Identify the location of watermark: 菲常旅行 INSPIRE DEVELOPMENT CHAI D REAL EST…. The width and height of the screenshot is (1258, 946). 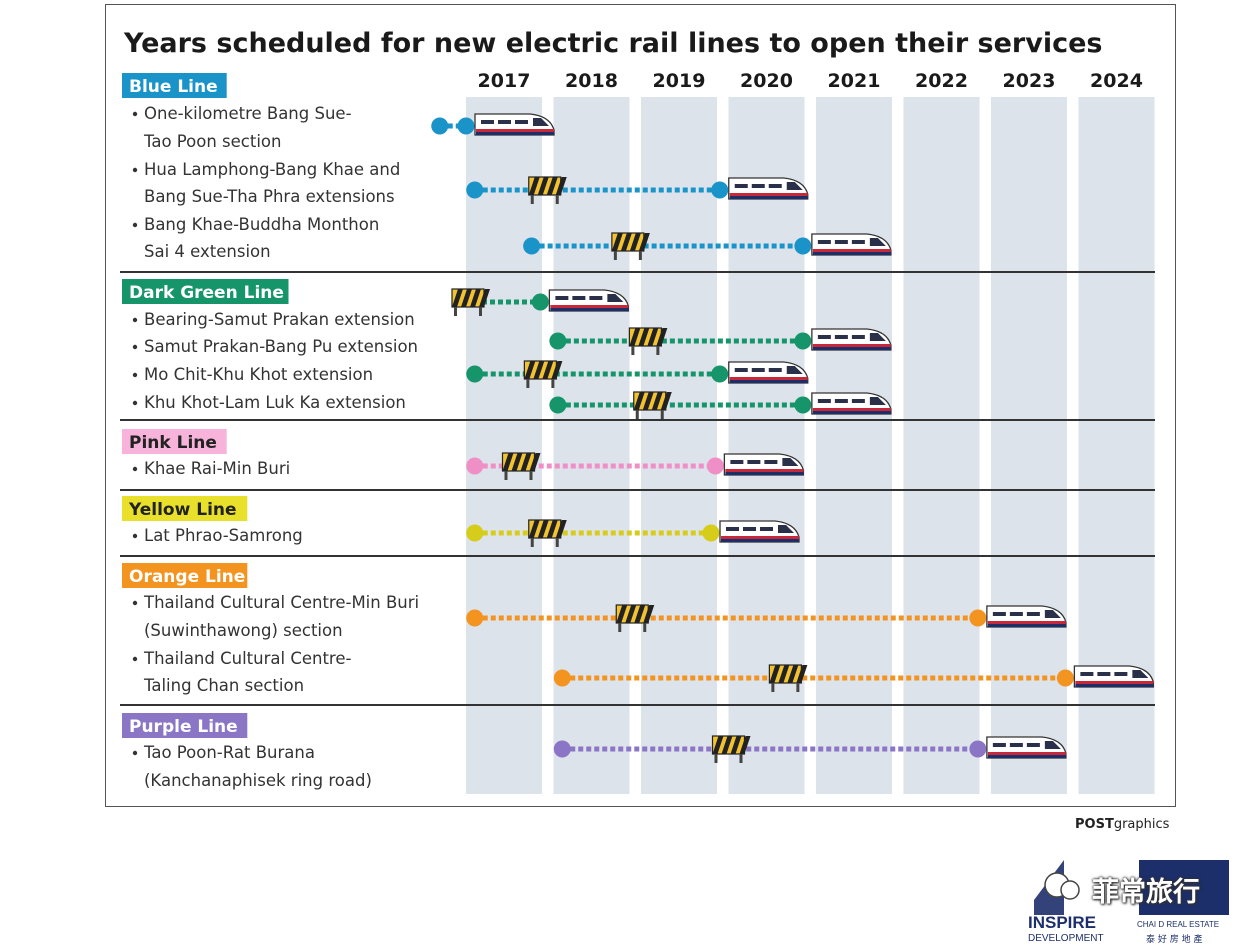
(1134, 902).